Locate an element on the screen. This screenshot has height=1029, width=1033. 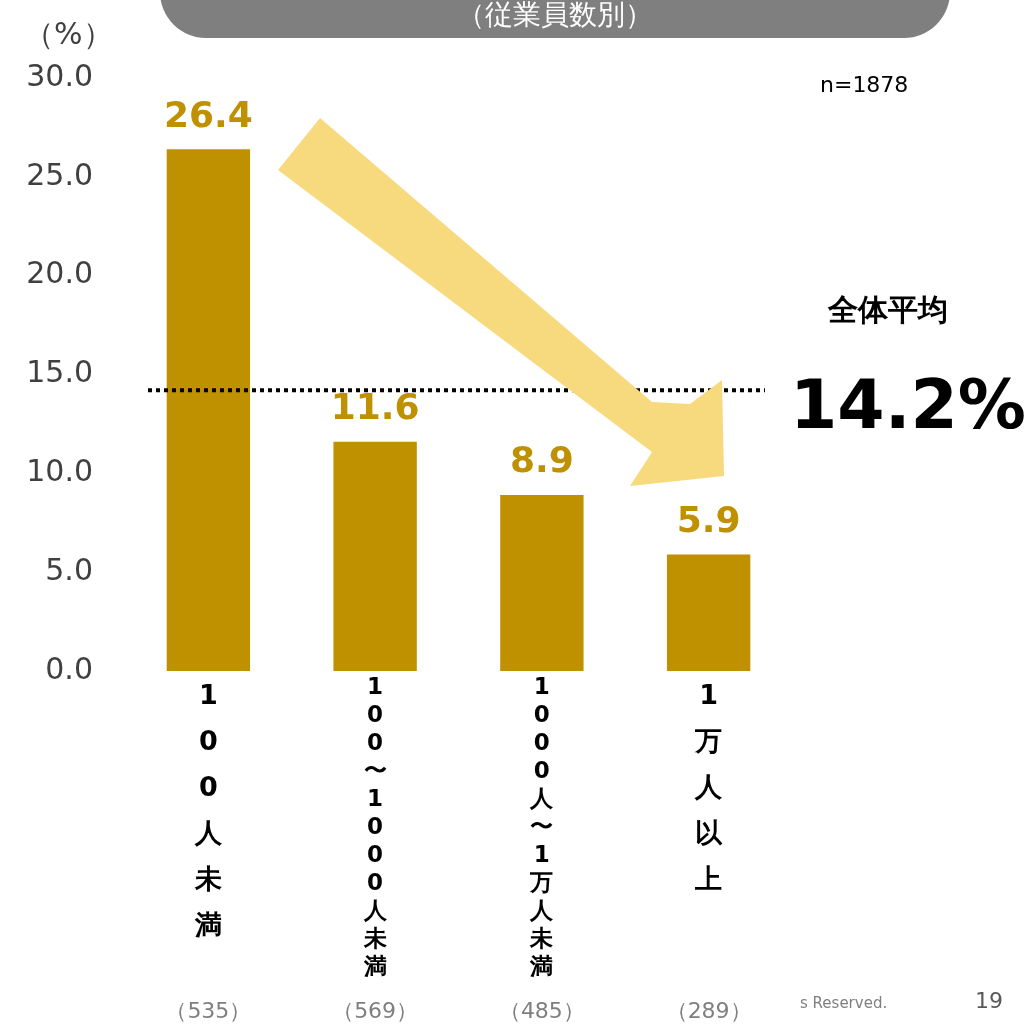
data-label: 11.6 is located at coordinates (375, 407).